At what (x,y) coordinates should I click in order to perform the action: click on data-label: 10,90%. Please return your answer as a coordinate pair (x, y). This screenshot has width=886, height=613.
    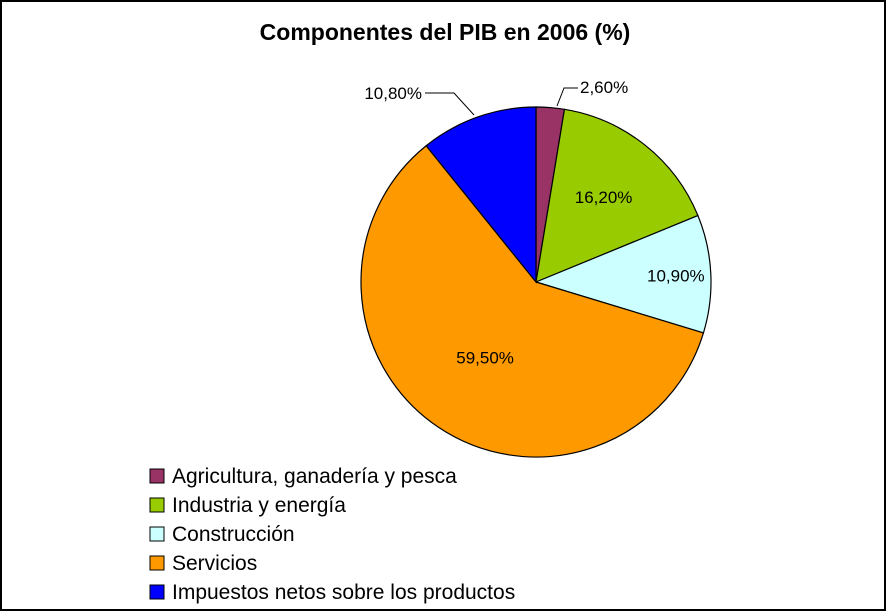
    Looking at the image, I should click on (676, 275).